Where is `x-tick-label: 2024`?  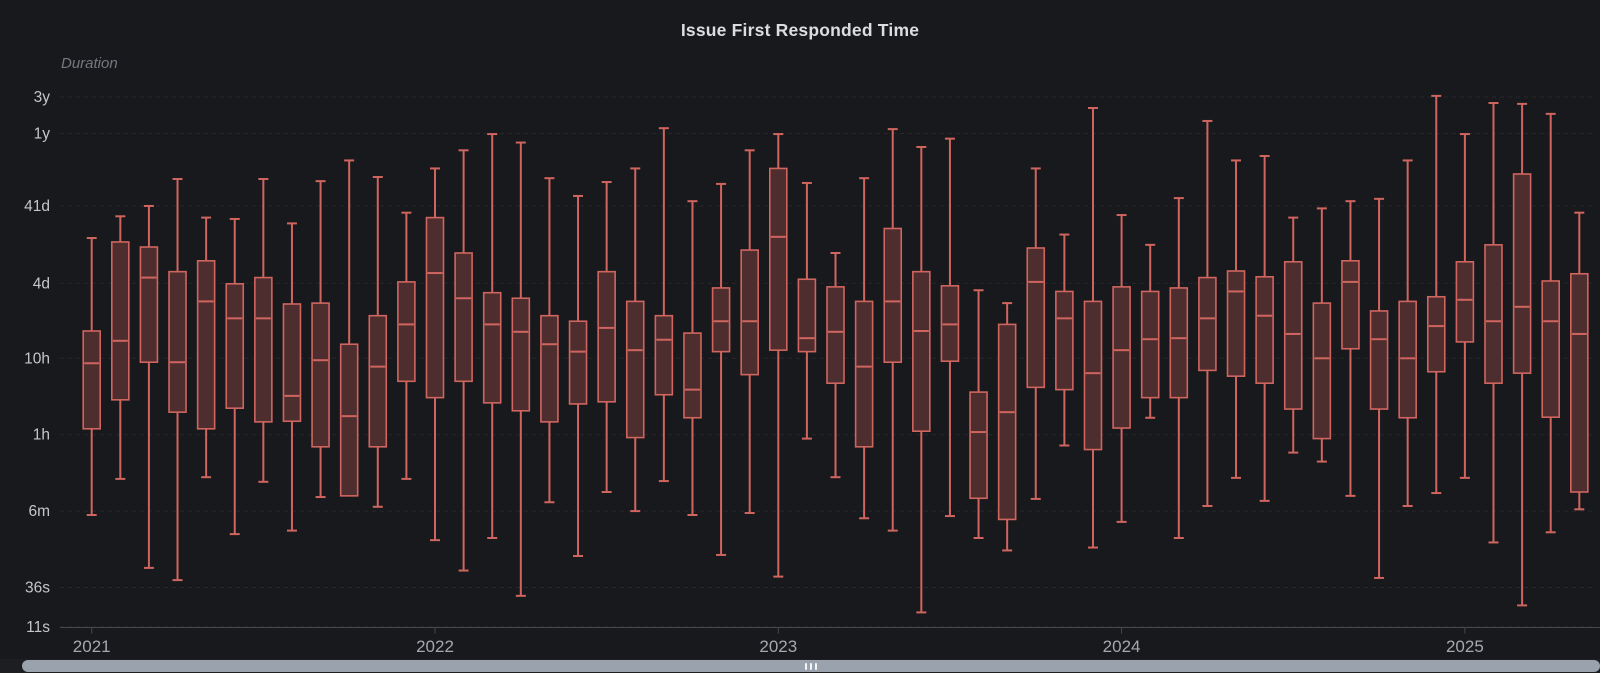 x-tick-label: 2024 is located at coordinates (1122, 646).